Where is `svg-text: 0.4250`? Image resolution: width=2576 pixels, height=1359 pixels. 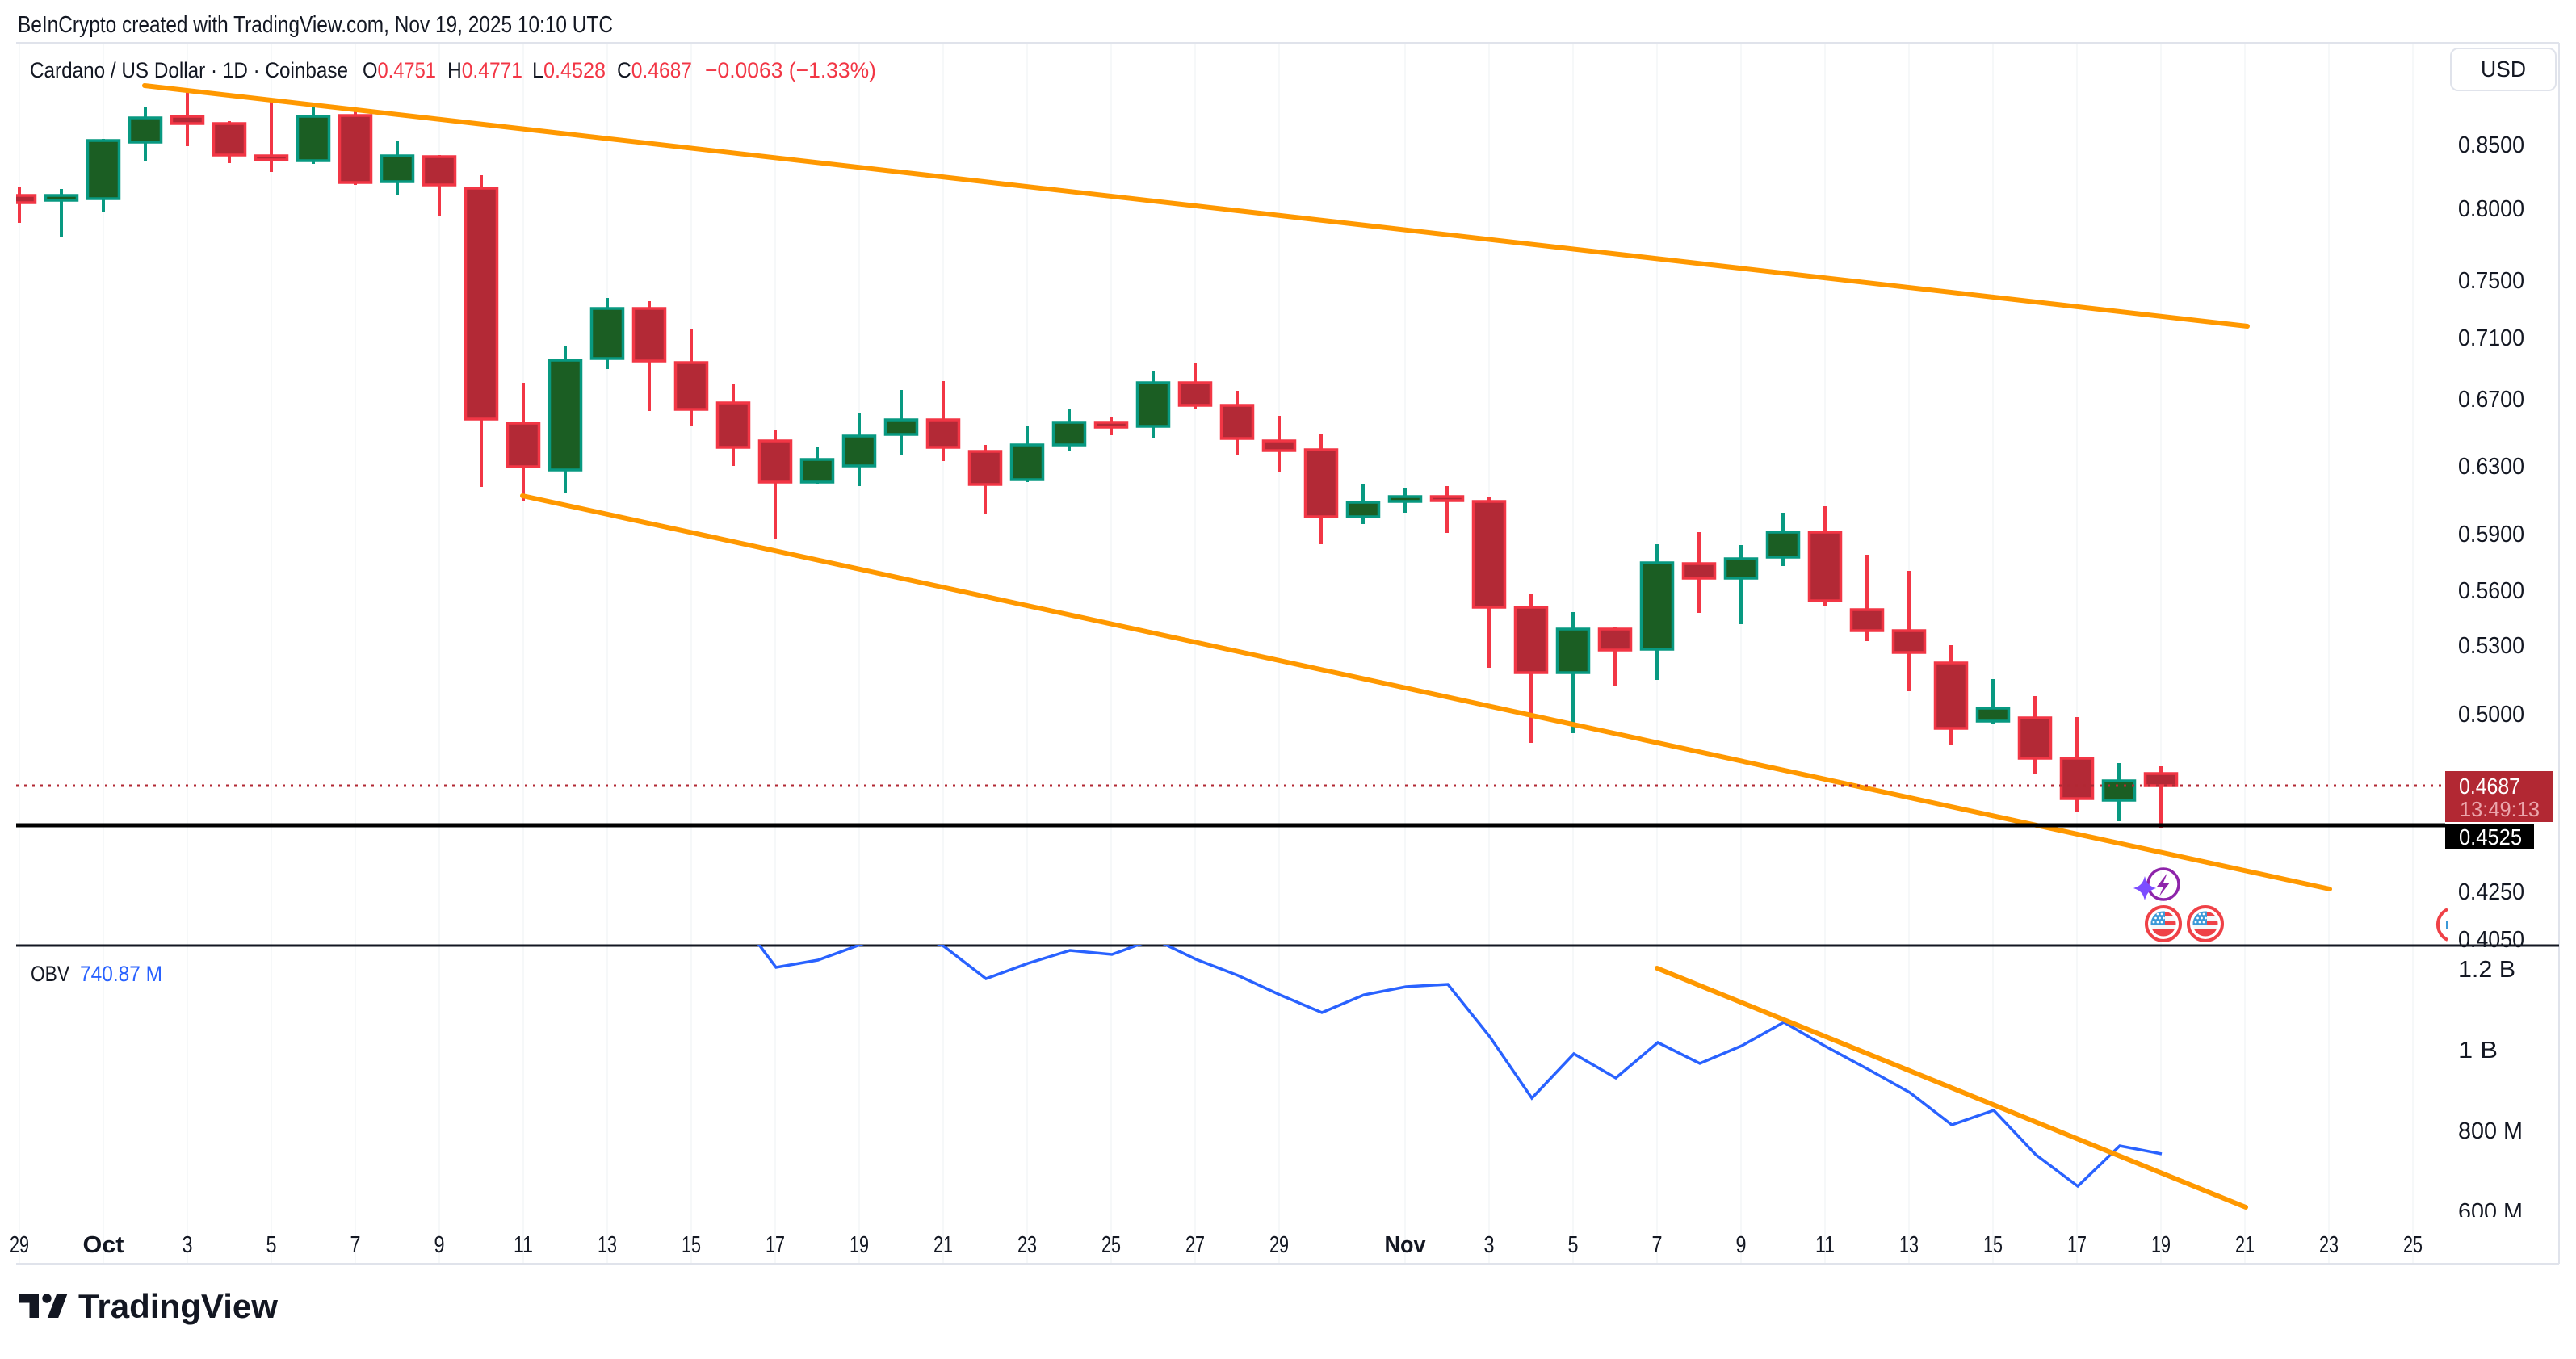
svg-text: 0.4250 is located at coordinates (2491, 892).